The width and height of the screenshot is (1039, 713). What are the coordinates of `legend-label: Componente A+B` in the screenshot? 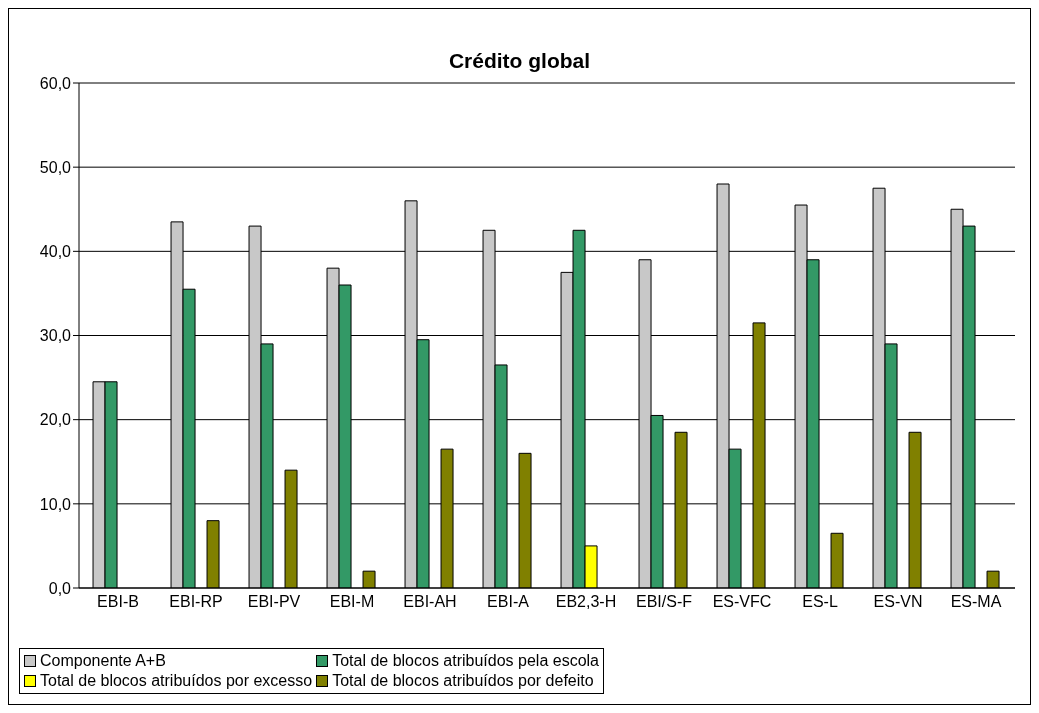 It's located at (103, 661).